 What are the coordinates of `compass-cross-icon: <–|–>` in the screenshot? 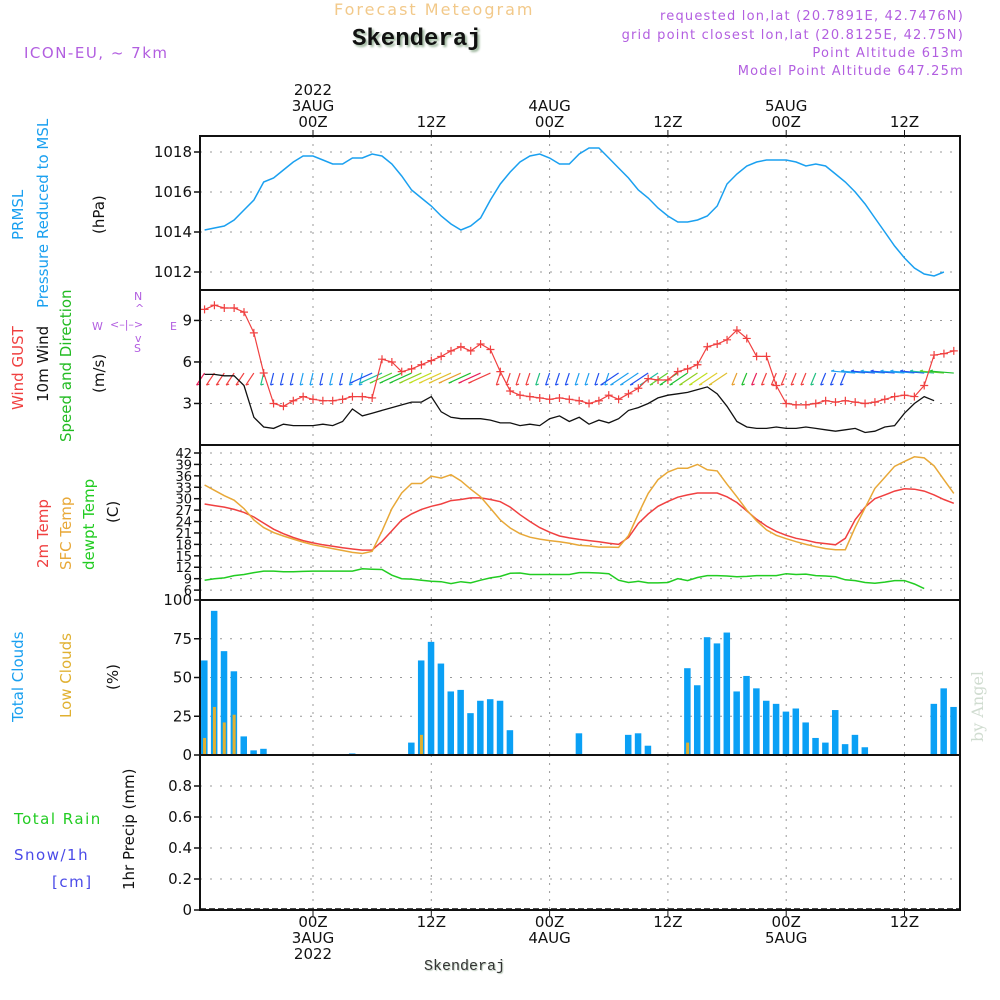 It's located at (127, 324).